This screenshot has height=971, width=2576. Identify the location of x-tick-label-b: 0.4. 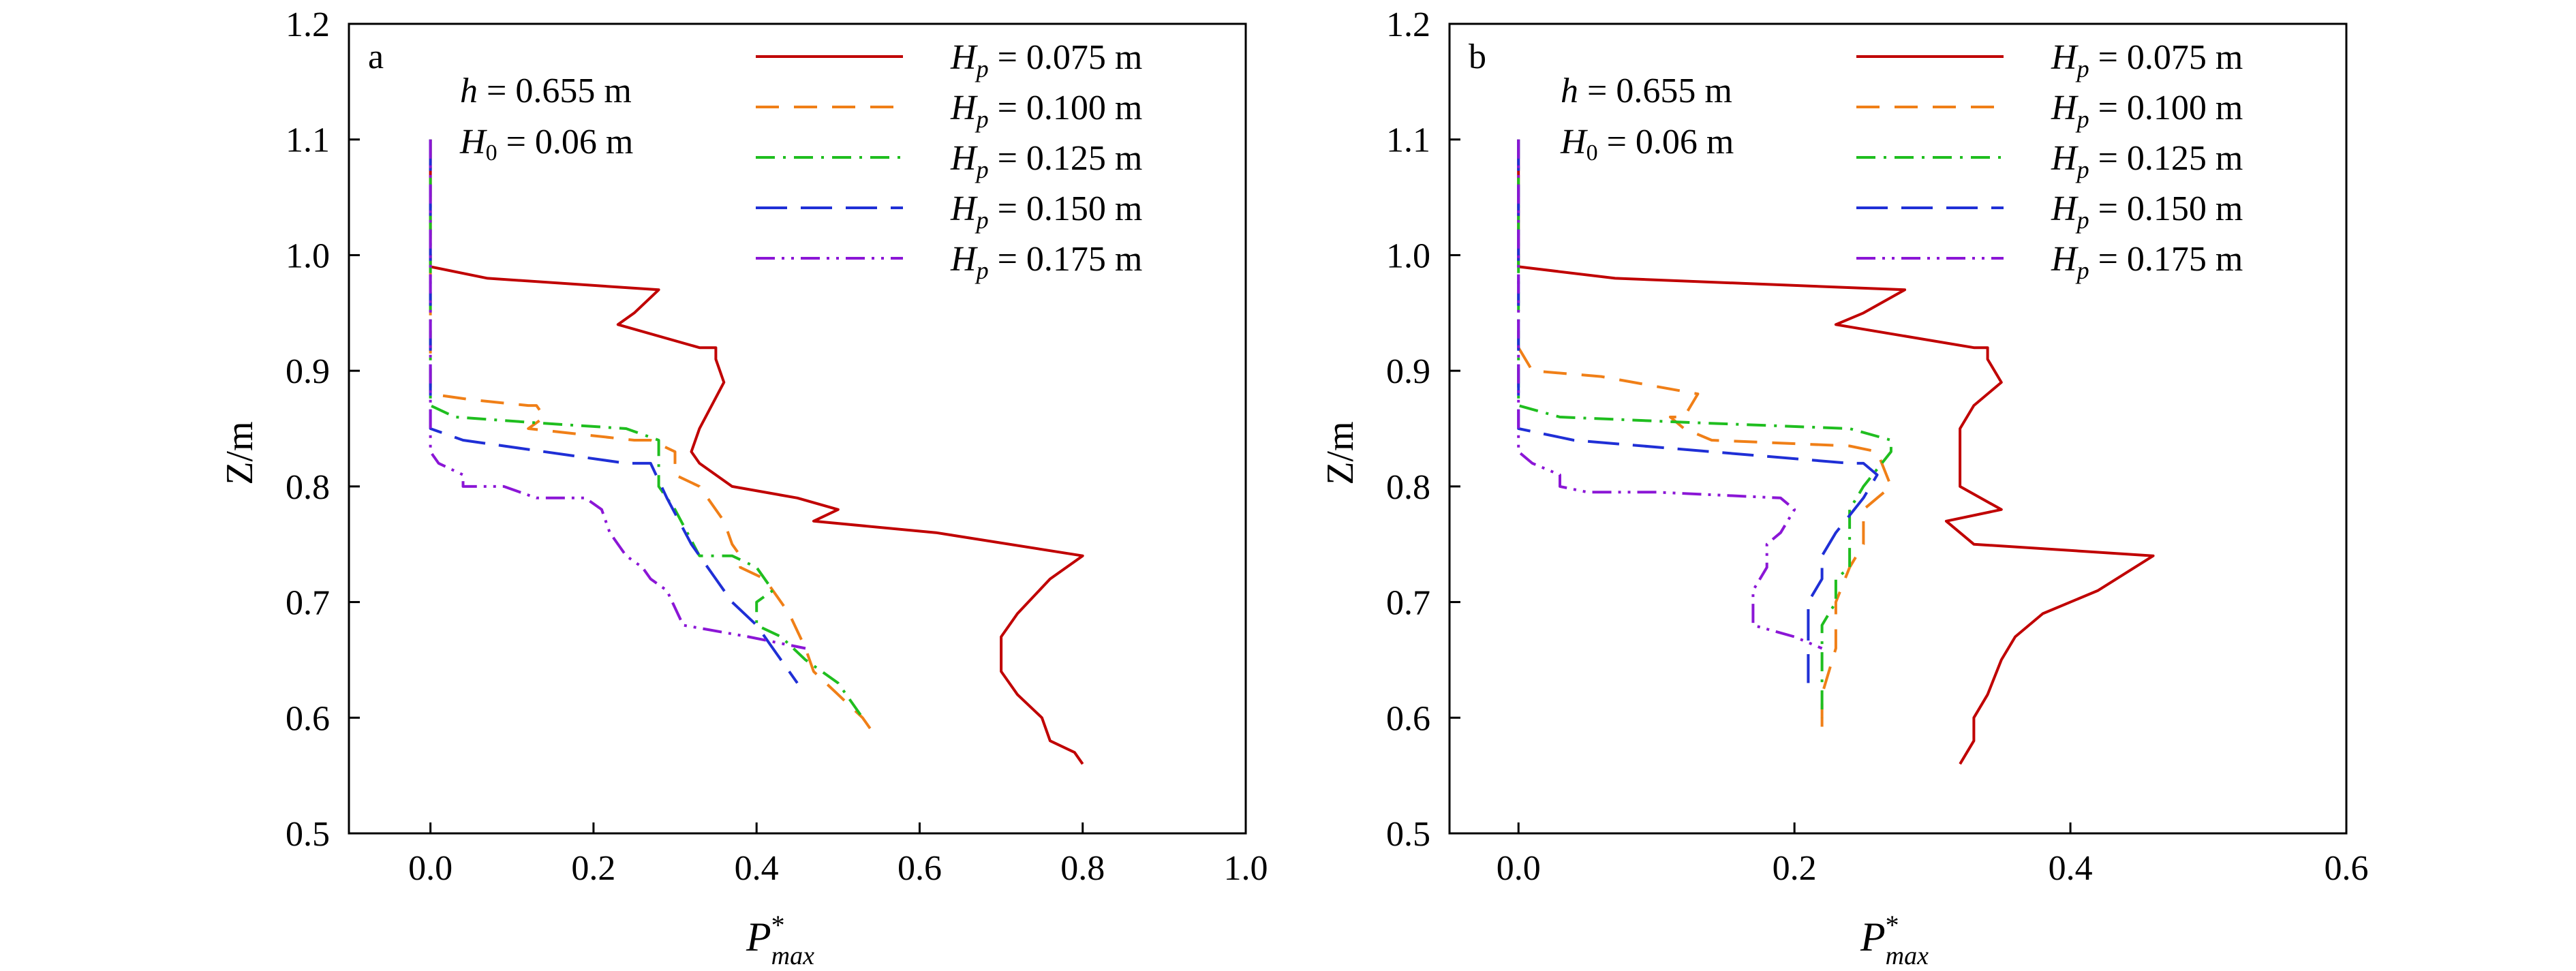
(2071, 868).